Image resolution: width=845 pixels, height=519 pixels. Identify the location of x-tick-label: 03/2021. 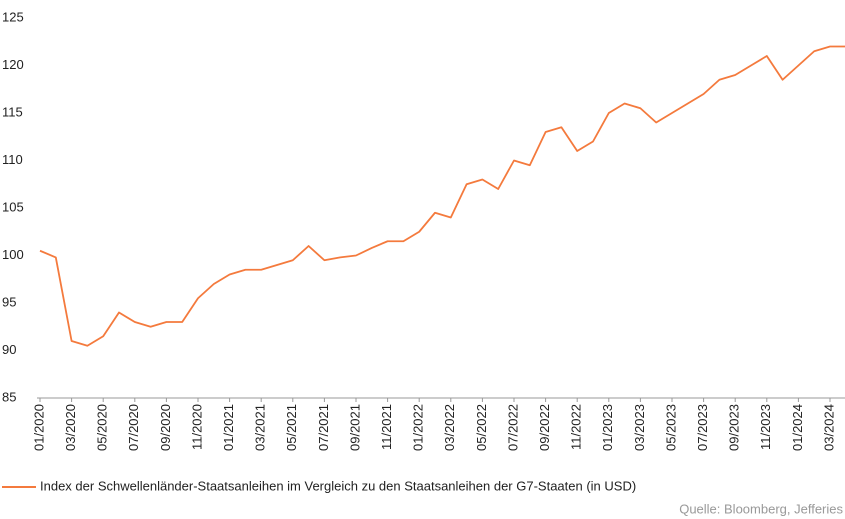
(260, 427).